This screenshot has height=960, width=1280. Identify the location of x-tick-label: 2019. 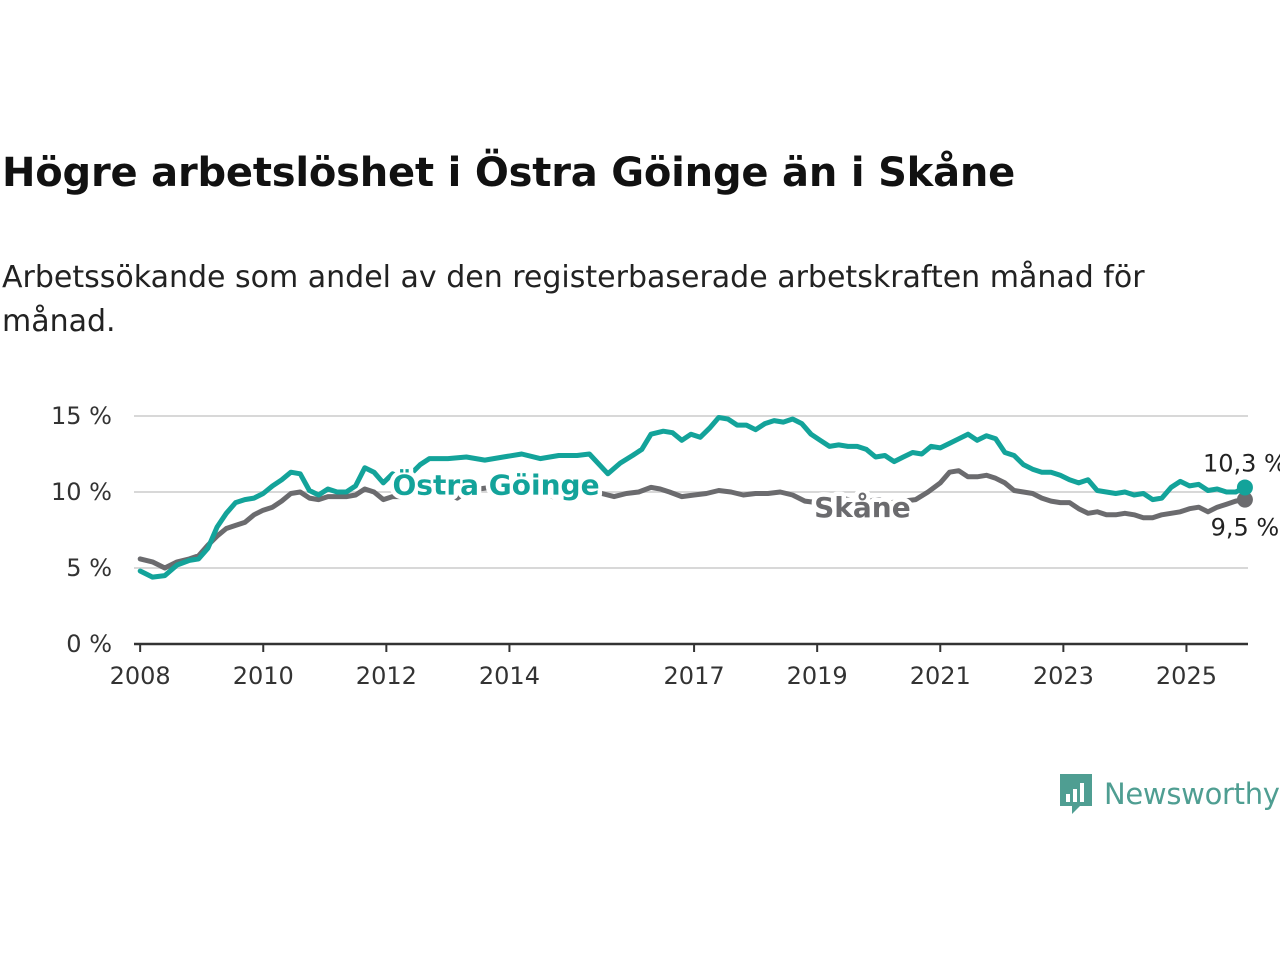
(817, 676).